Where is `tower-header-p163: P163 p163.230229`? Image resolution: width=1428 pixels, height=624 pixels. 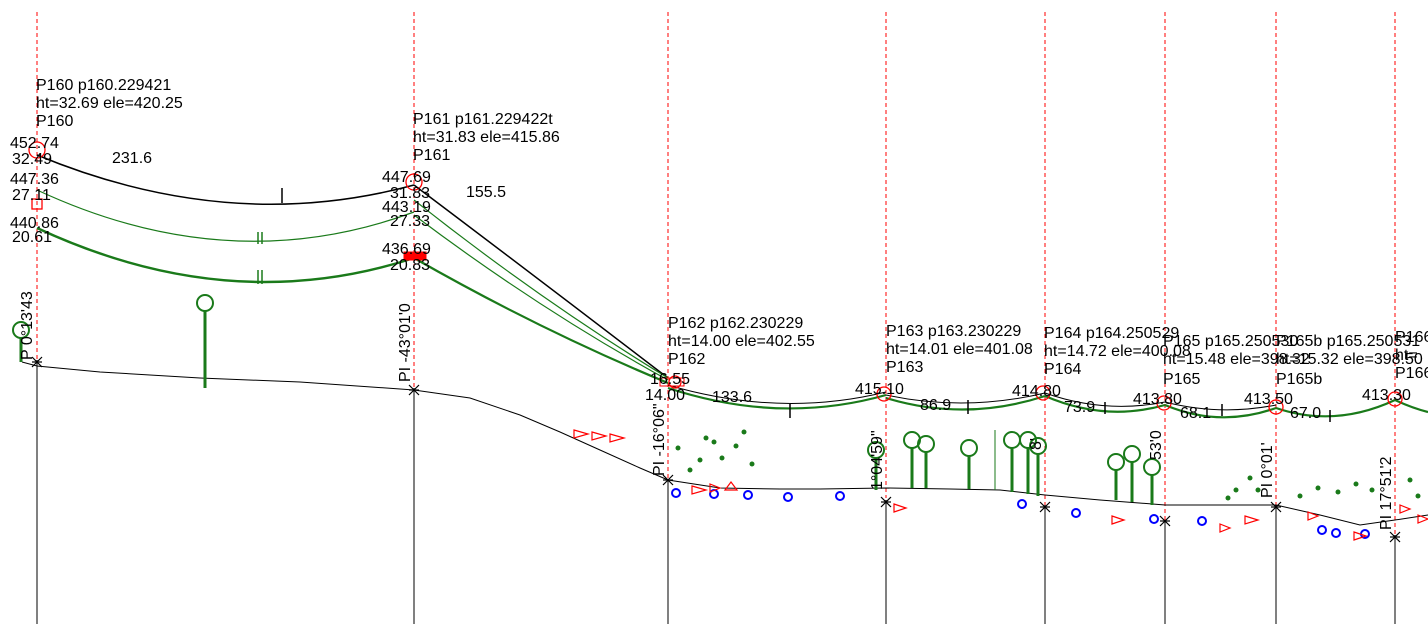
tower-header-p163: P163 p163.230229 is located at coordinates (953, 331).